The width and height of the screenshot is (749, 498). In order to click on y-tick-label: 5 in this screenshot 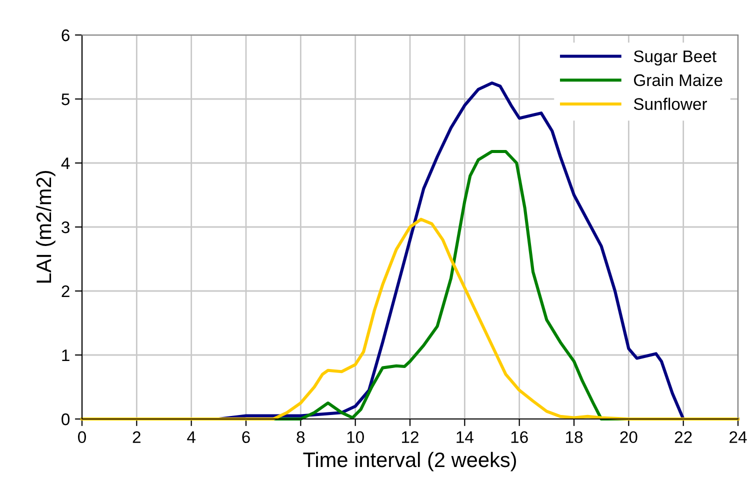, I will do `click(66, 100)`.